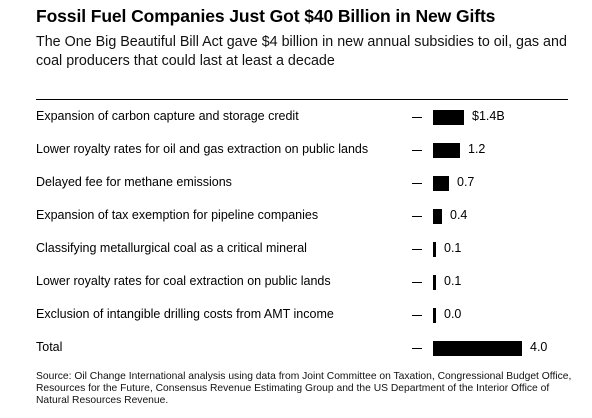  What do you see at coordinates (477, 149) in the screenshot?
I see `value-label: 1.2` at bounding box center [477, 149].